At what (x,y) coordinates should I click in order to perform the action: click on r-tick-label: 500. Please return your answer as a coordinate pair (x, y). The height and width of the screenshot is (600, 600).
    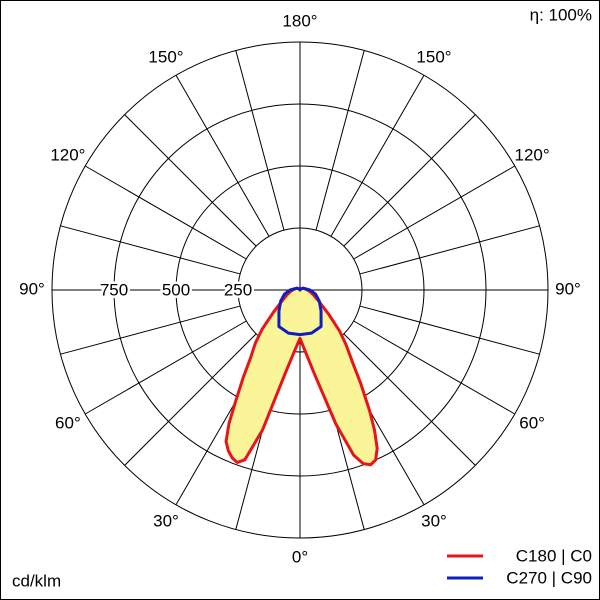
    Looking at the image, I should click on (176, 289).